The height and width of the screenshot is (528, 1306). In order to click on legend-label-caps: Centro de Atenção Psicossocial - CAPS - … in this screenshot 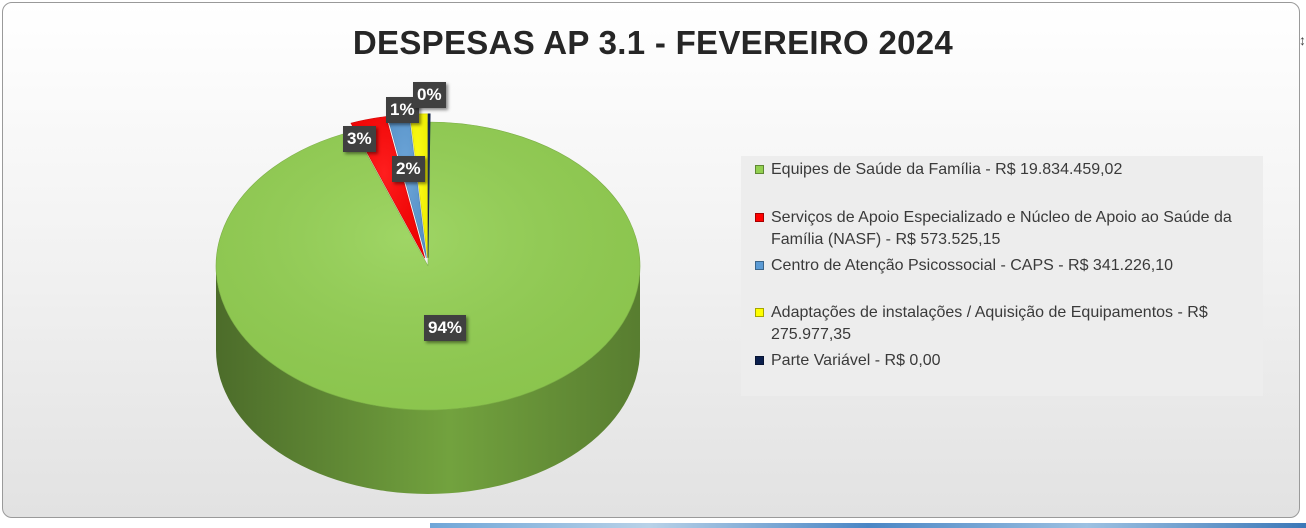, I will do `click(972, 265)`.